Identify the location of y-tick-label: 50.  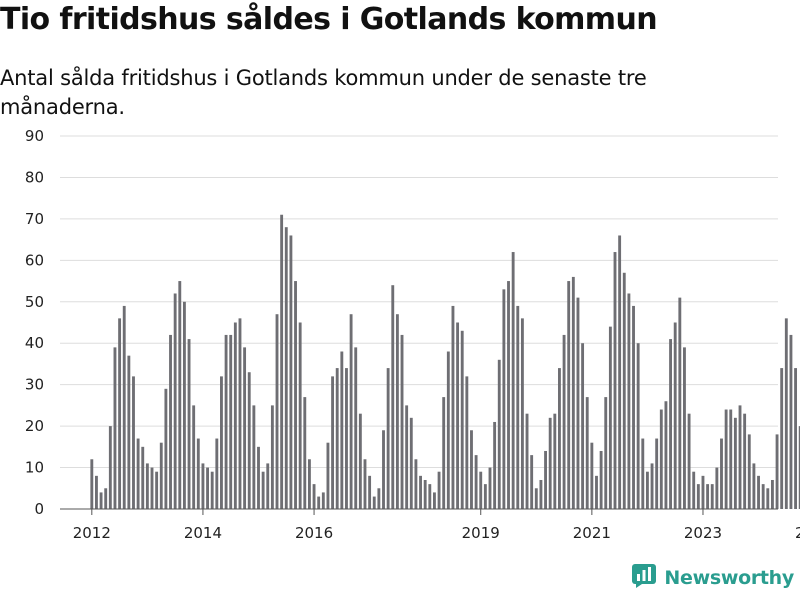
(34, 302).